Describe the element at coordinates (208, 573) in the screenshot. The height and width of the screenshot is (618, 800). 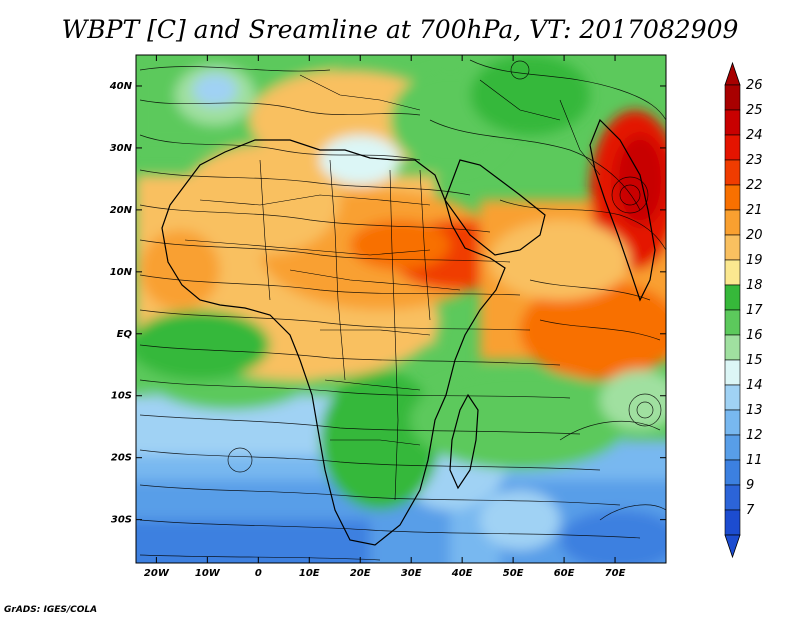
I see `lon-tick-label: 10W` at that location.